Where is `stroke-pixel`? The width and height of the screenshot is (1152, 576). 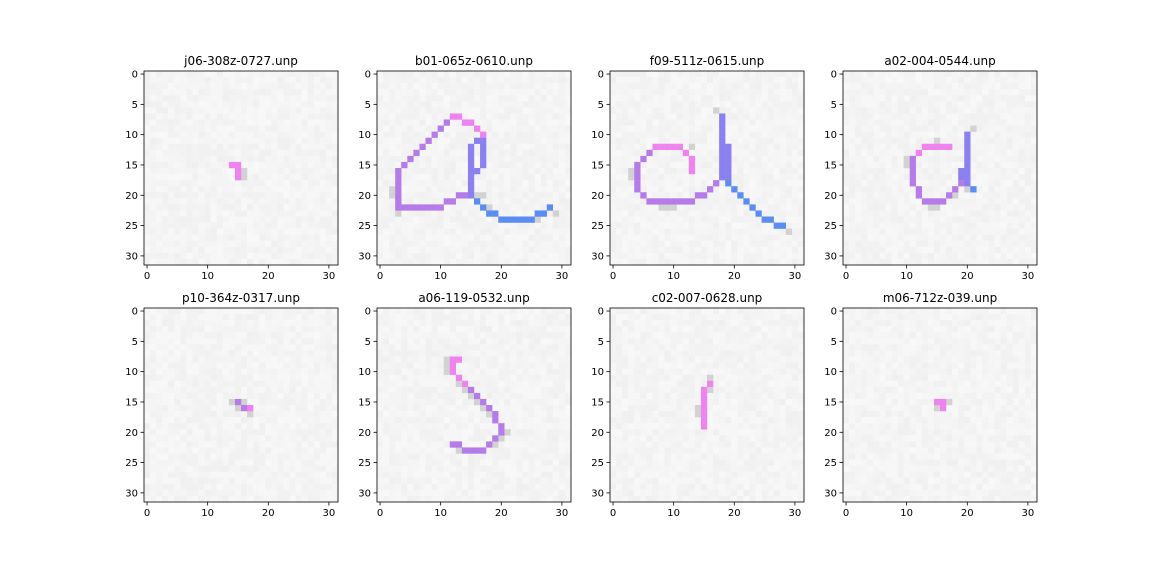 stroke-pixel is located at coordinates (410, 207).